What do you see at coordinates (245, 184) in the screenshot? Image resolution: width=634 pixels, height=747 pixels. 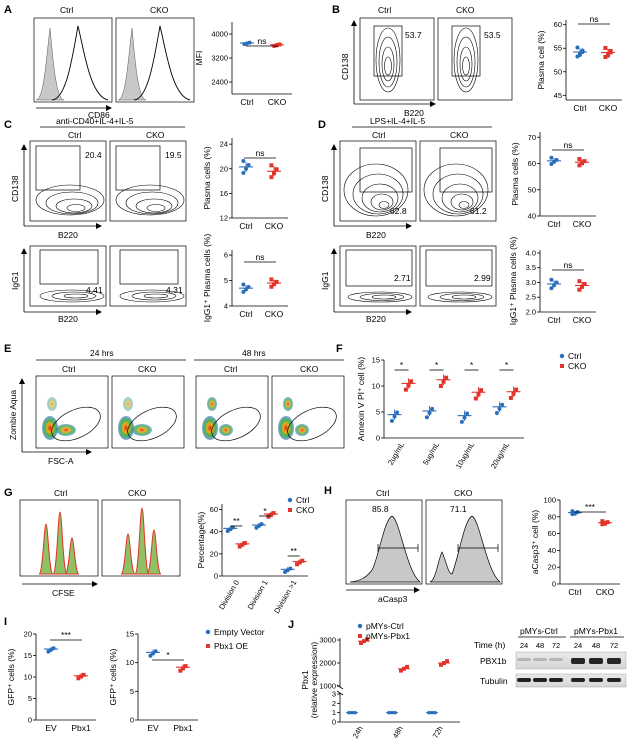 I see `chart-C1: 12 16 20 24 Plasma cells (%) Ctrl CKO ns` at bounding box center [245, 184].